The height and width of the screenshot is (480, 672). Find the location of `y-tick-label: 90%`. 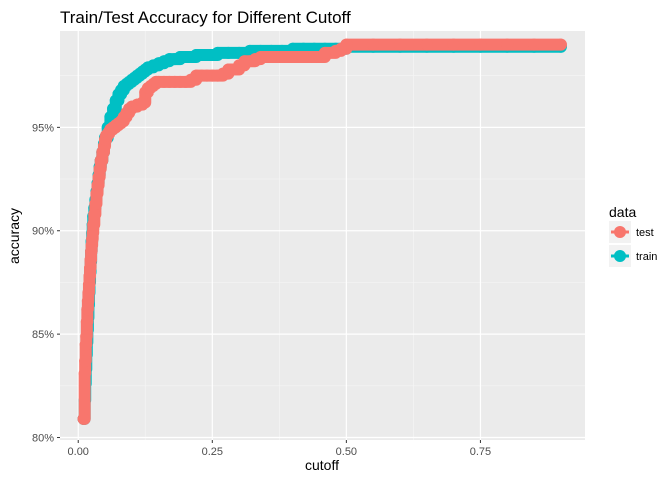

y-tick-label: 90% is located at coordinates (43, 232).